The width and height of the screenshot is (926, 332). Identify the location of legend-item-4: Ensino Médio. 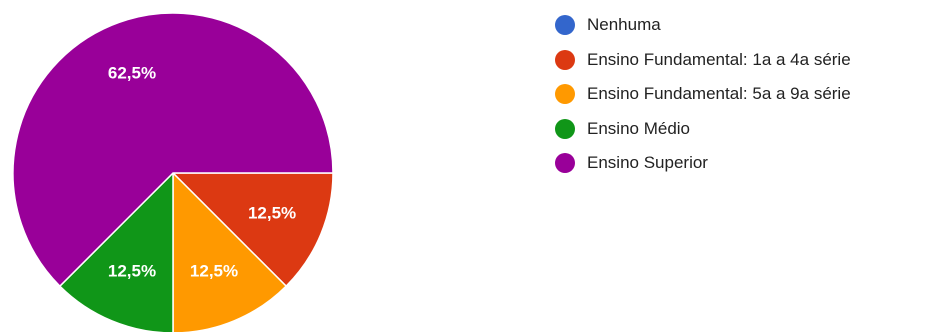
(703, 129).